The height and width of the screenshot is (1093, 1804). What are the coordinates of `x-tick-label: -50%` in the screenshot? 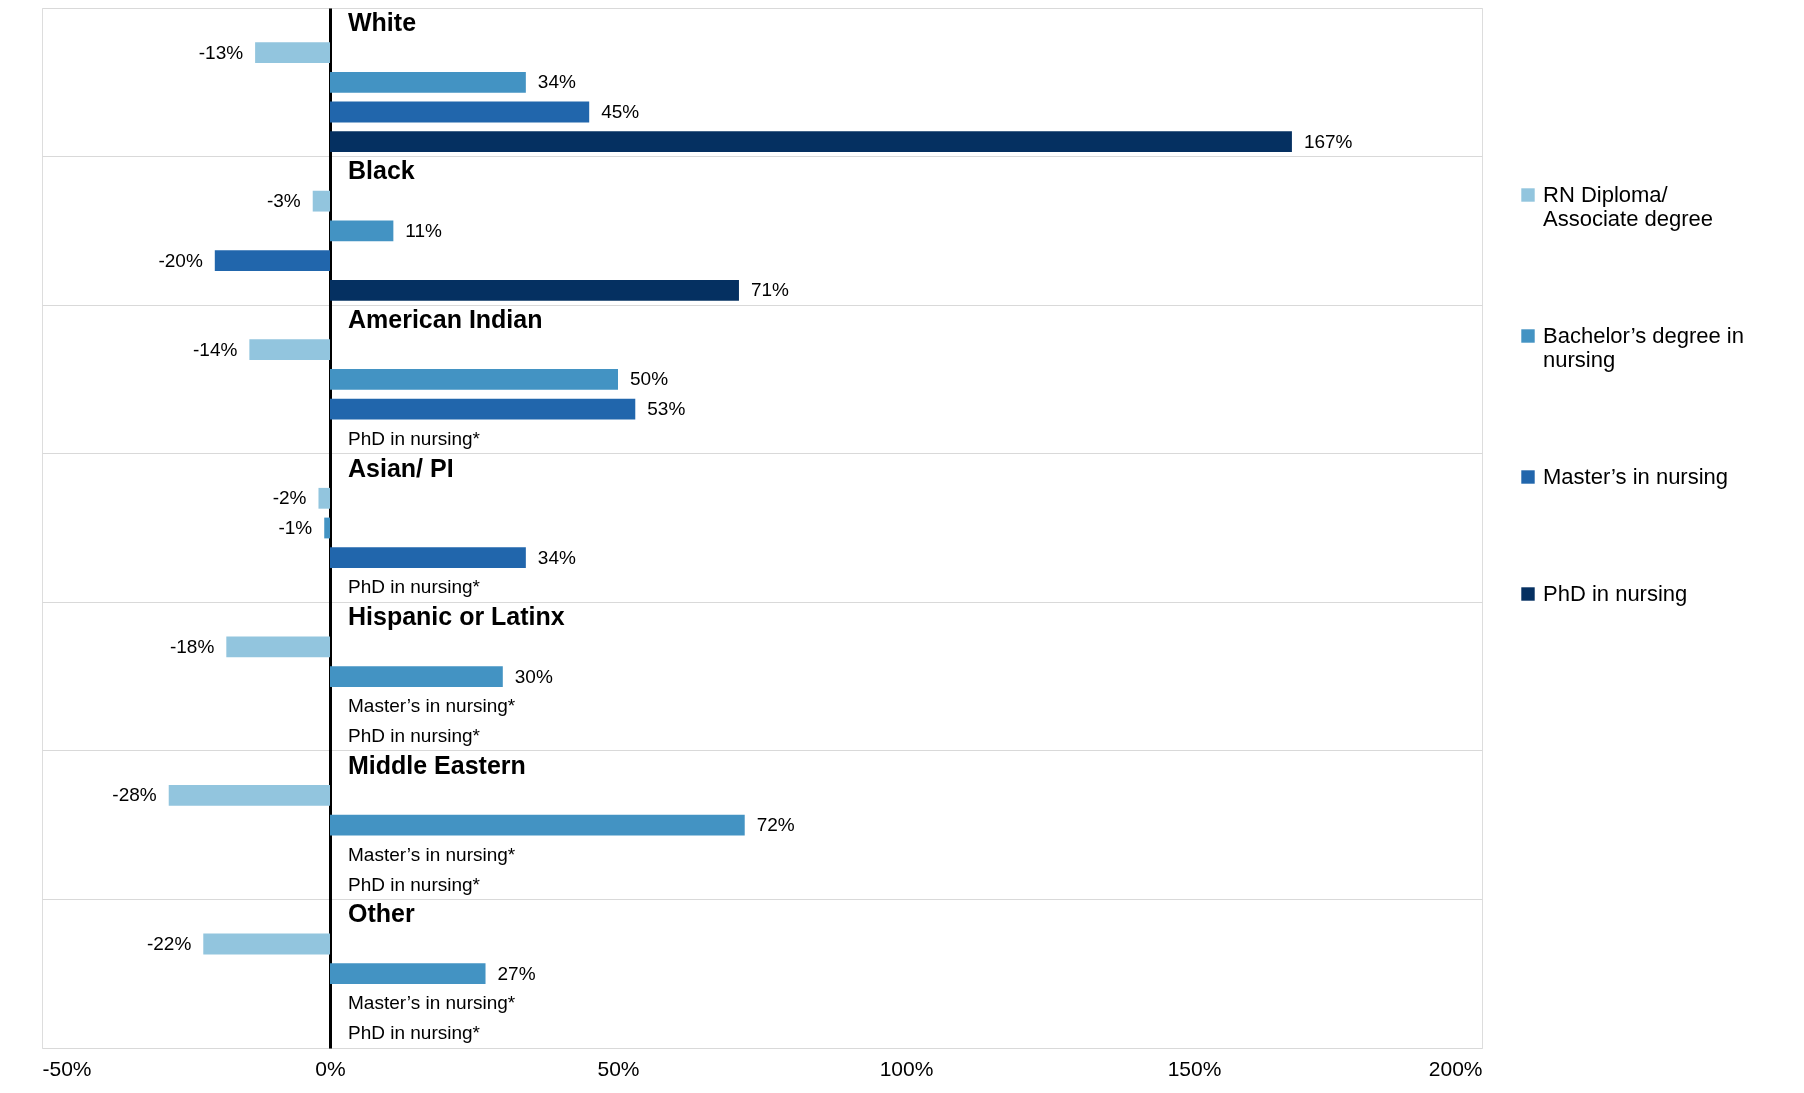 It's located at (67, 1068).